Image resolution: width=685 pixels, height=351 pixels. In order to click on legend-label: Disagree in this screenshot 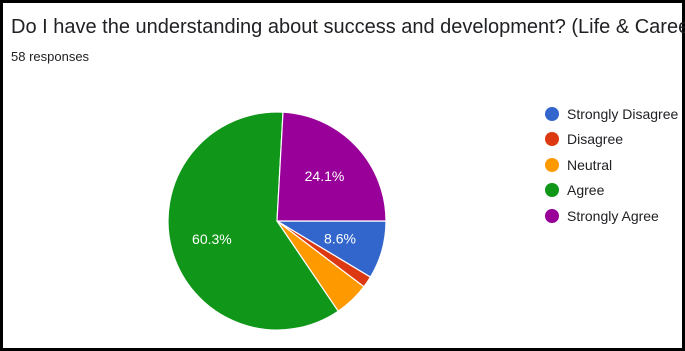, I will do `click(595, 139)`.